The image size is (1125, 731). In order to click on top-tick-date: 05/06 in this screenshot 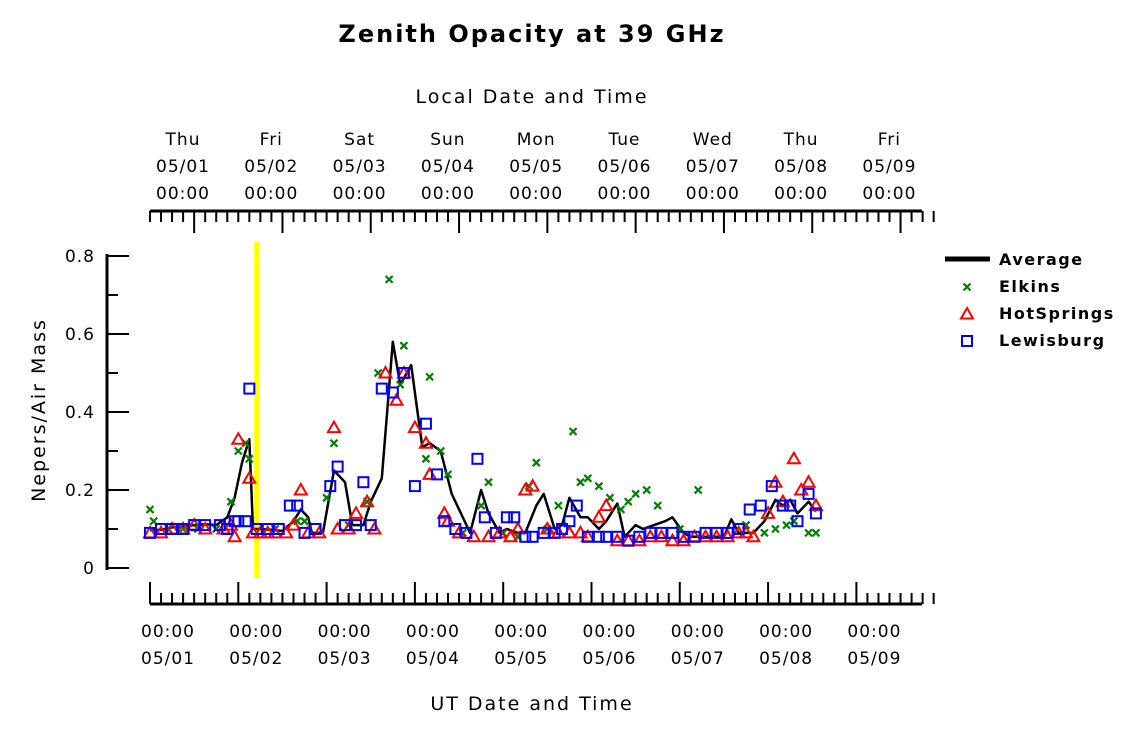, I will do `click(625, 167)`.